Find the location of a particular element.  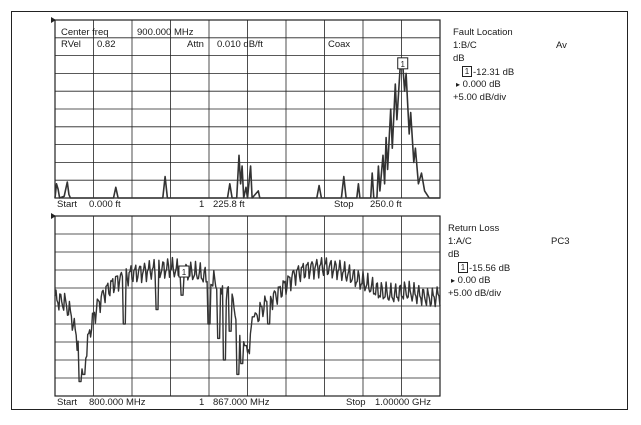

bottom-start-value: 800.000 MHz is located at coordinates (117, 402).